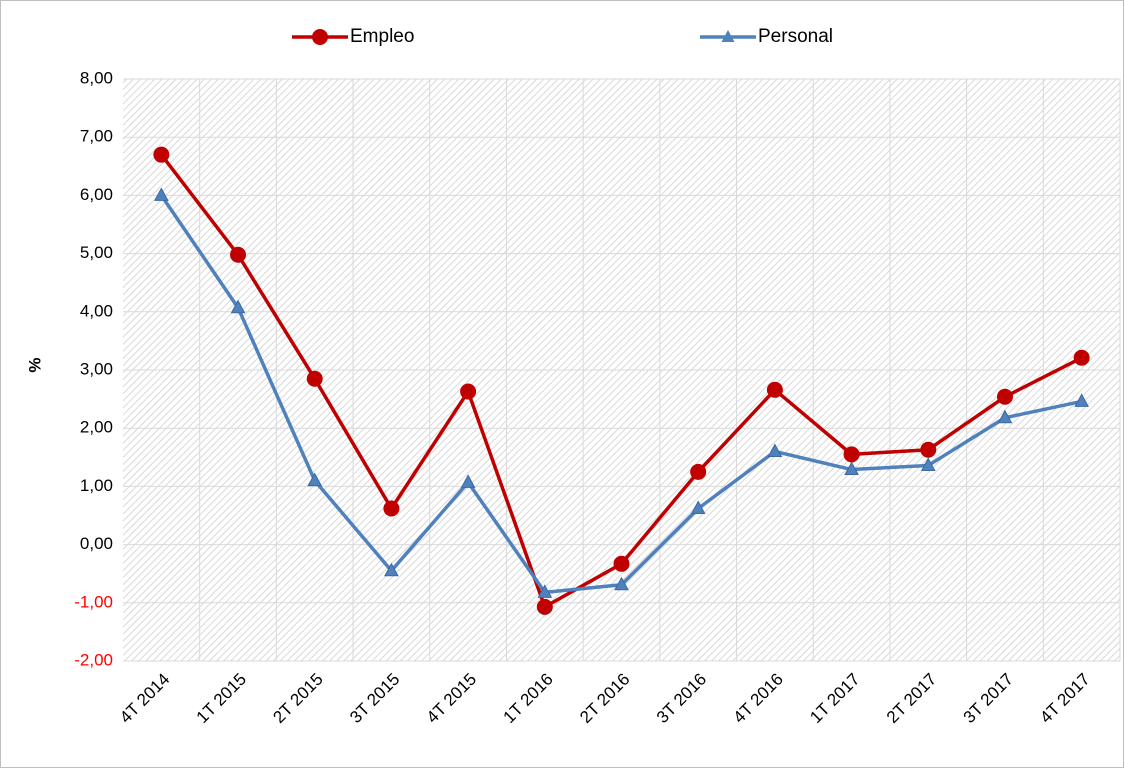 Image resolution: width=1125 pixels, height=769 pixels. What do you see at coordinates (96, 77) in the screenshot?
I see `y-tick-label: 8,00` at bounding box center [96, 77].